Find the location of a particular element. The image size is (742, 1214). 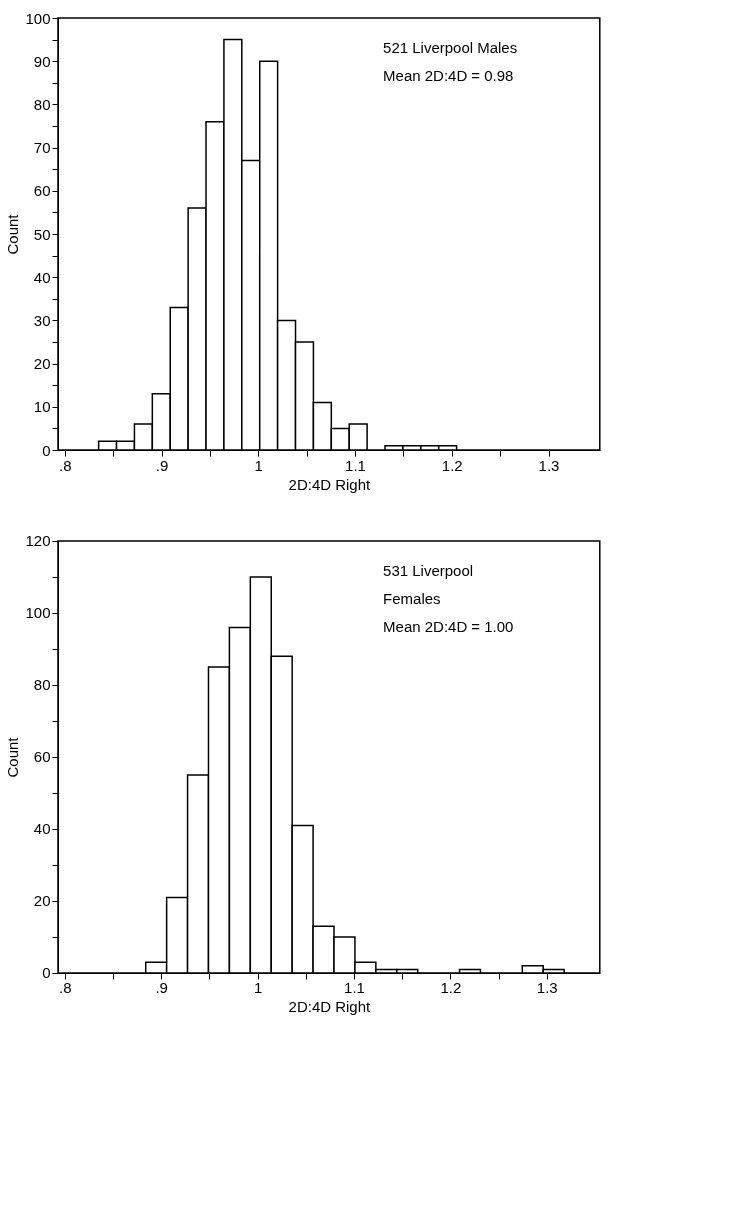

y-tick-label: 70 is located at coordinates (42, 148).